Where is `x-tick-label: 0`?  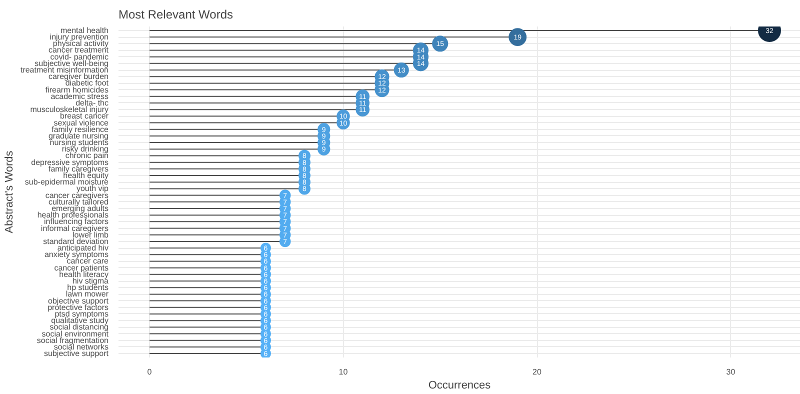 x-tick-label: 0 is located at coordinates (149, 372).